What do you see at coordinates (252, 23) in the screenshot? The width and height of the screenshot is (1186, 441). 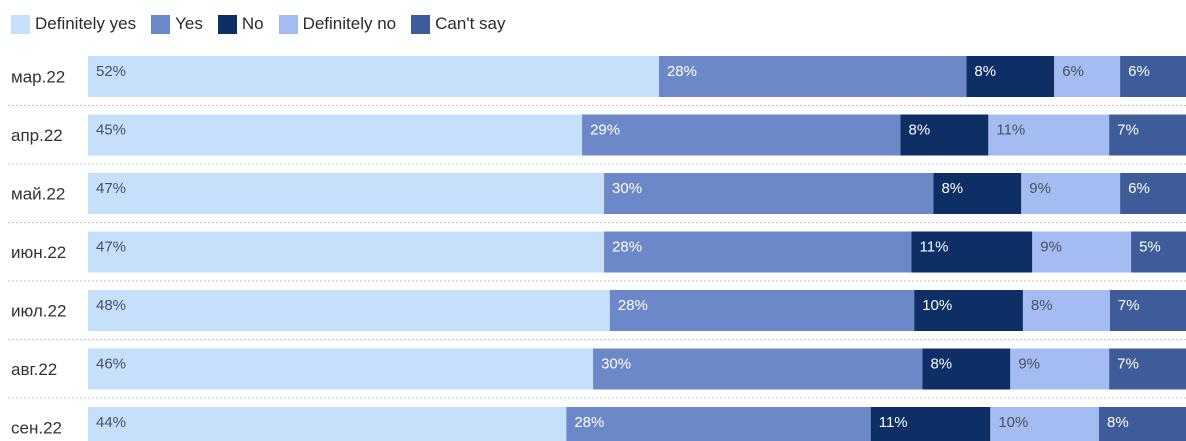 I see `legend-label: No` at bounding box center [252, 23].